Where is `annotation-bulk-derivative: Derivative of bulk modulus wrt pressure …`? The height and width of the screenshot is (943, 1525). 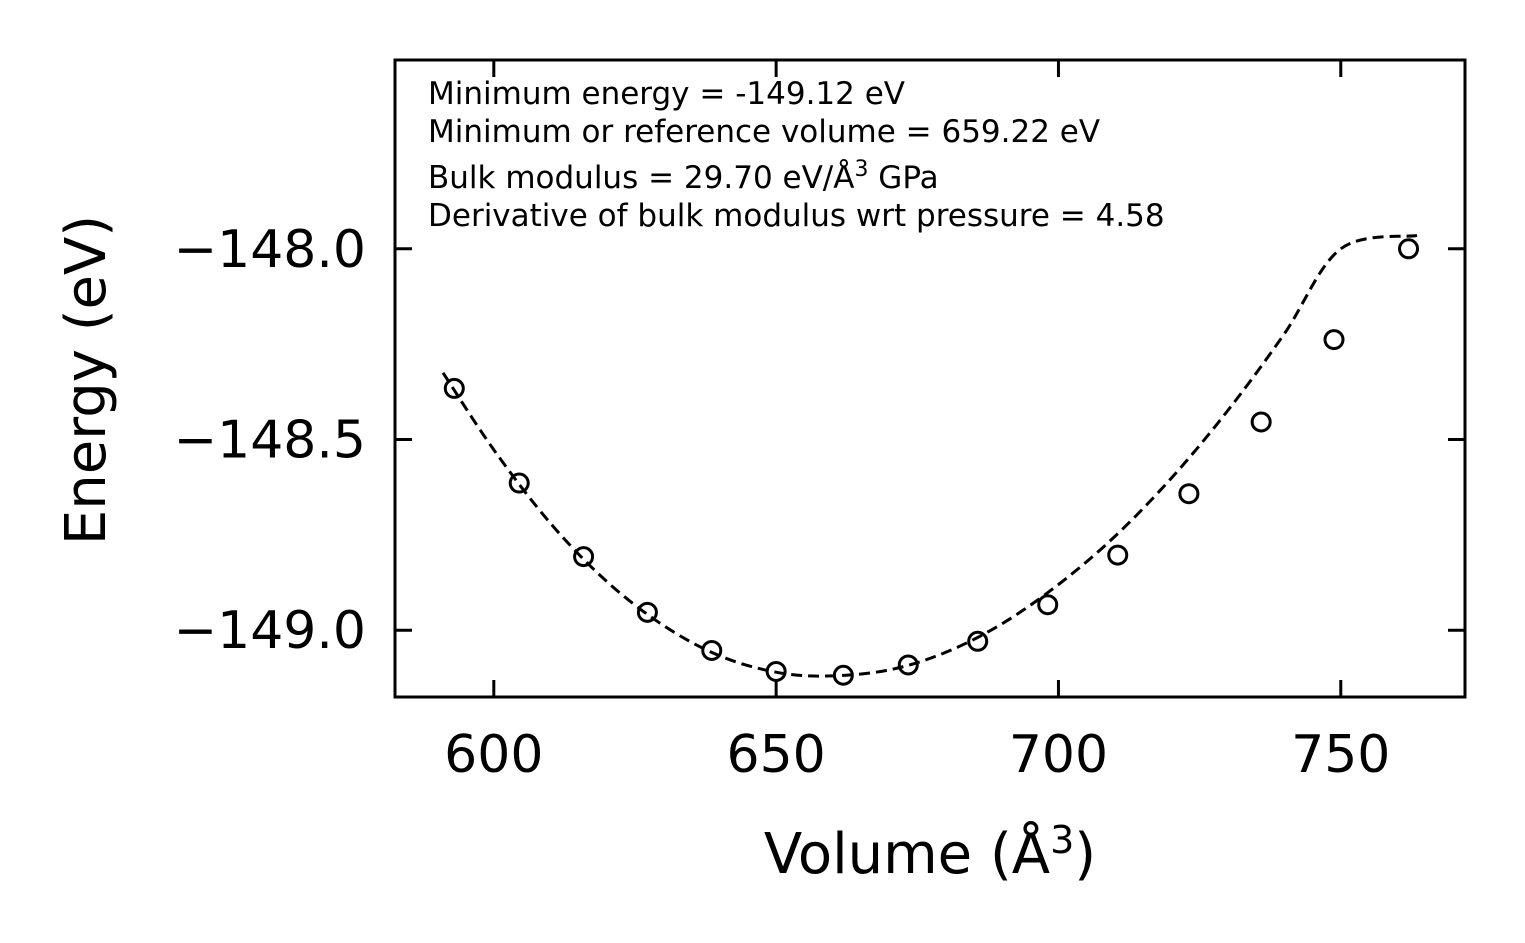
annotation-bulk-derivative: Derivative of bulk modulus wrt pressure … is located at coordinates (796, 216).